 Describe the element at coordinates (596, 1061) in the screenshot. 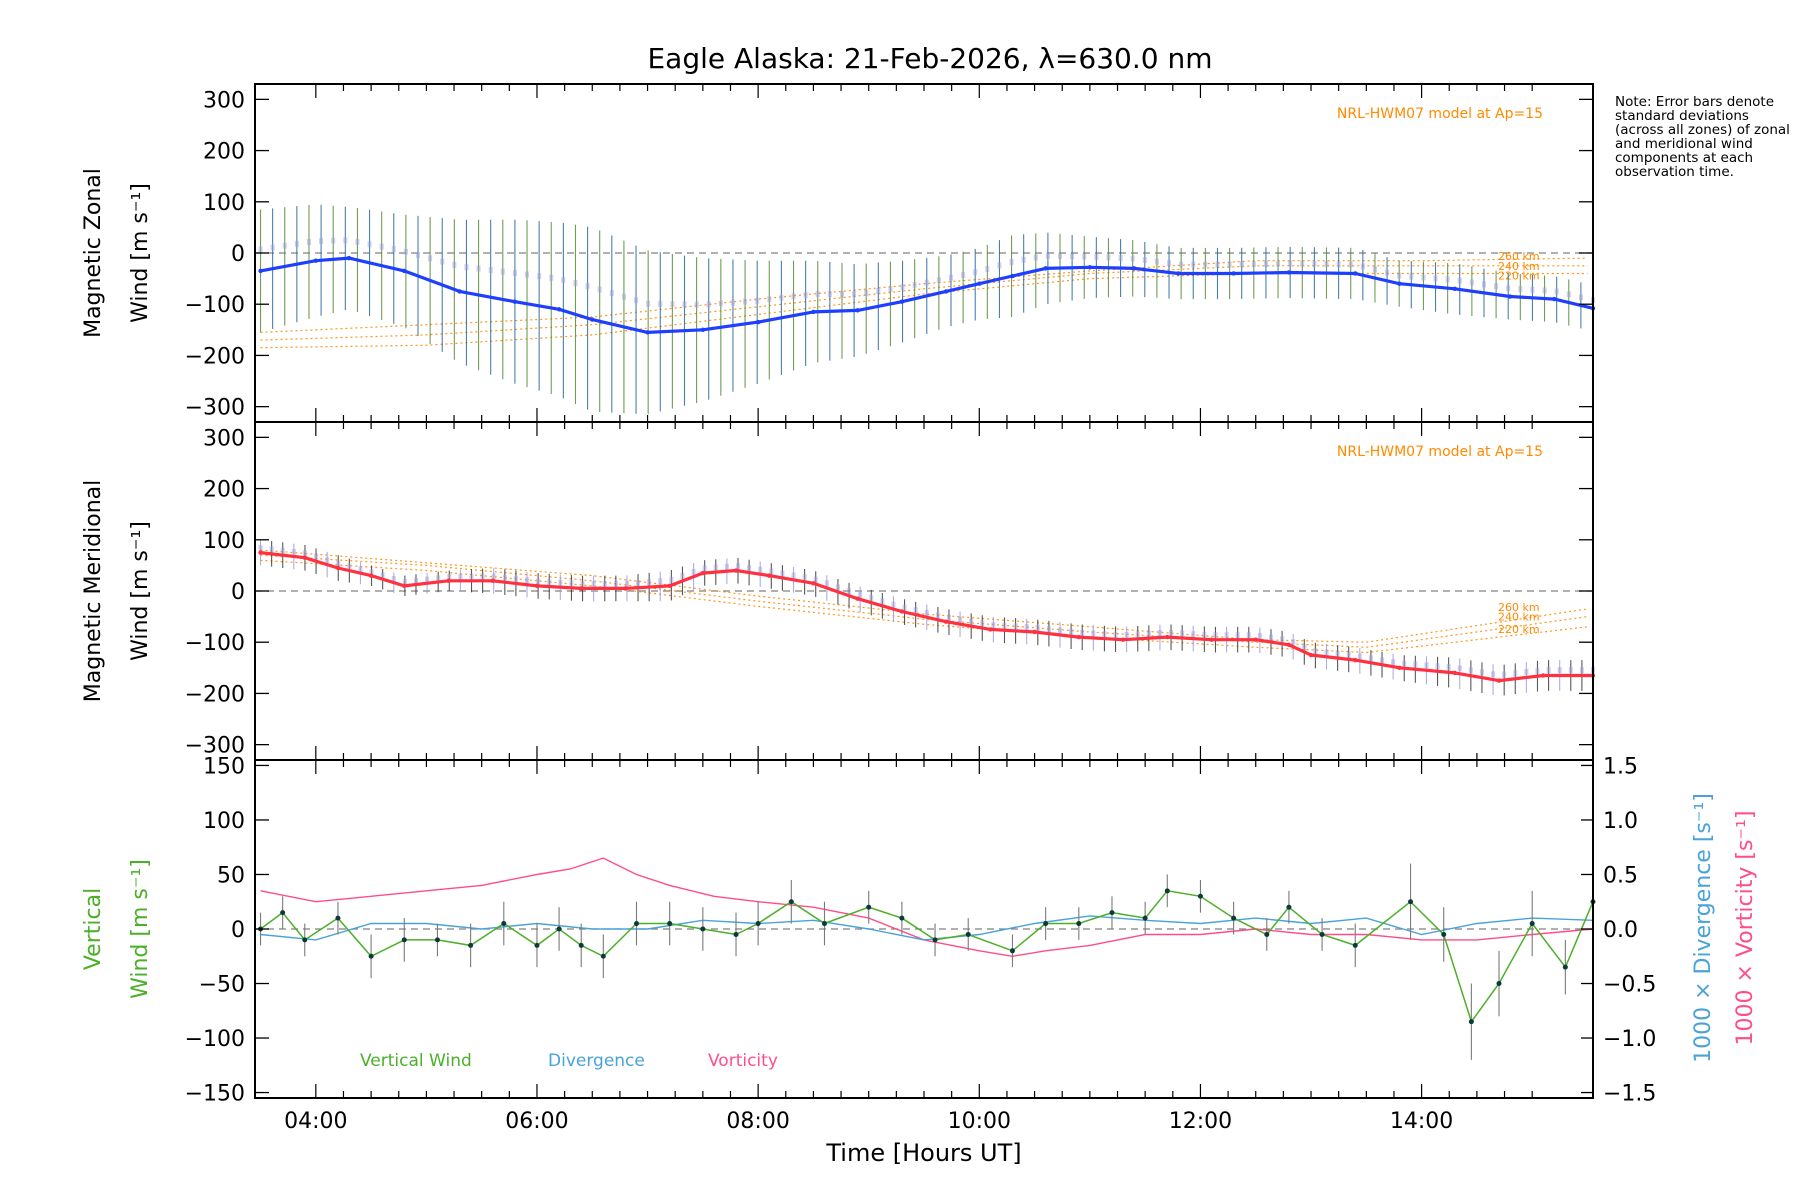

I see `legend-divergence: Divergence` at that location.